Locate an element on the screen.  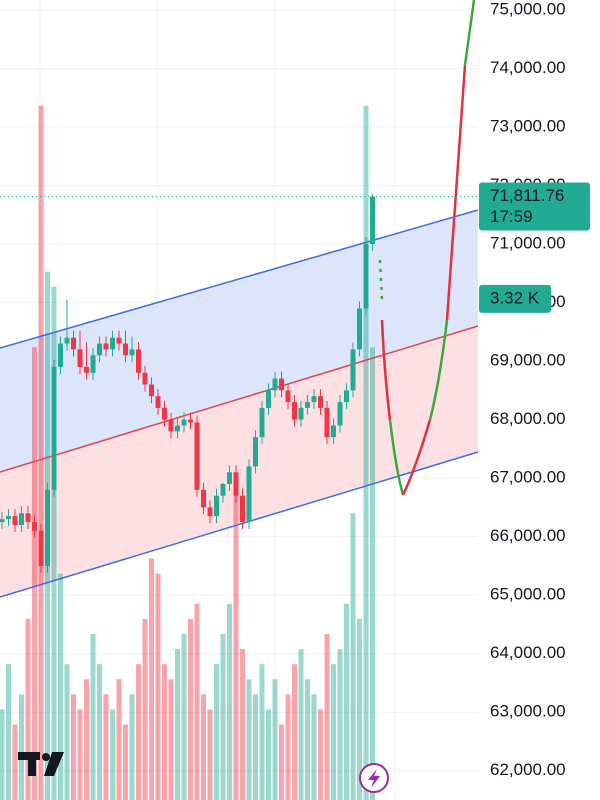
volume-badge is located at coordinates (515, 298).